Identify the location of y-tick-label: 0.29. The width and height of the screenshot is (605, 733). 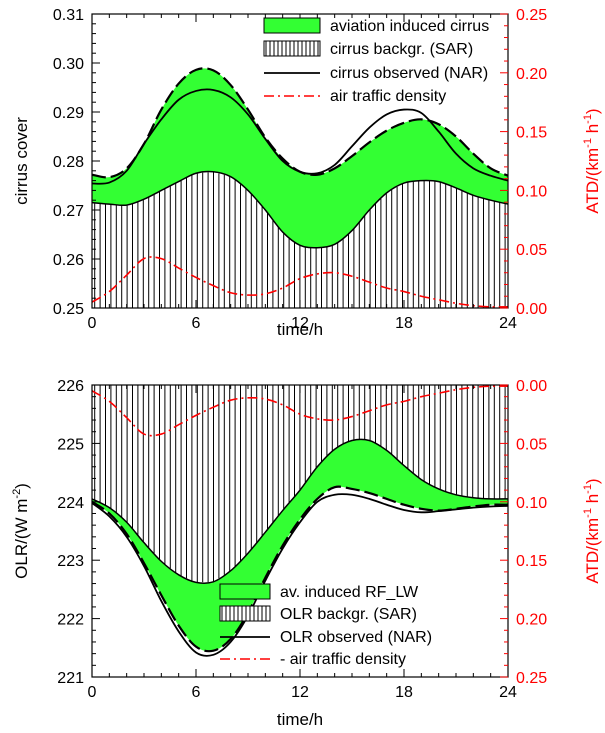
(68, 113).